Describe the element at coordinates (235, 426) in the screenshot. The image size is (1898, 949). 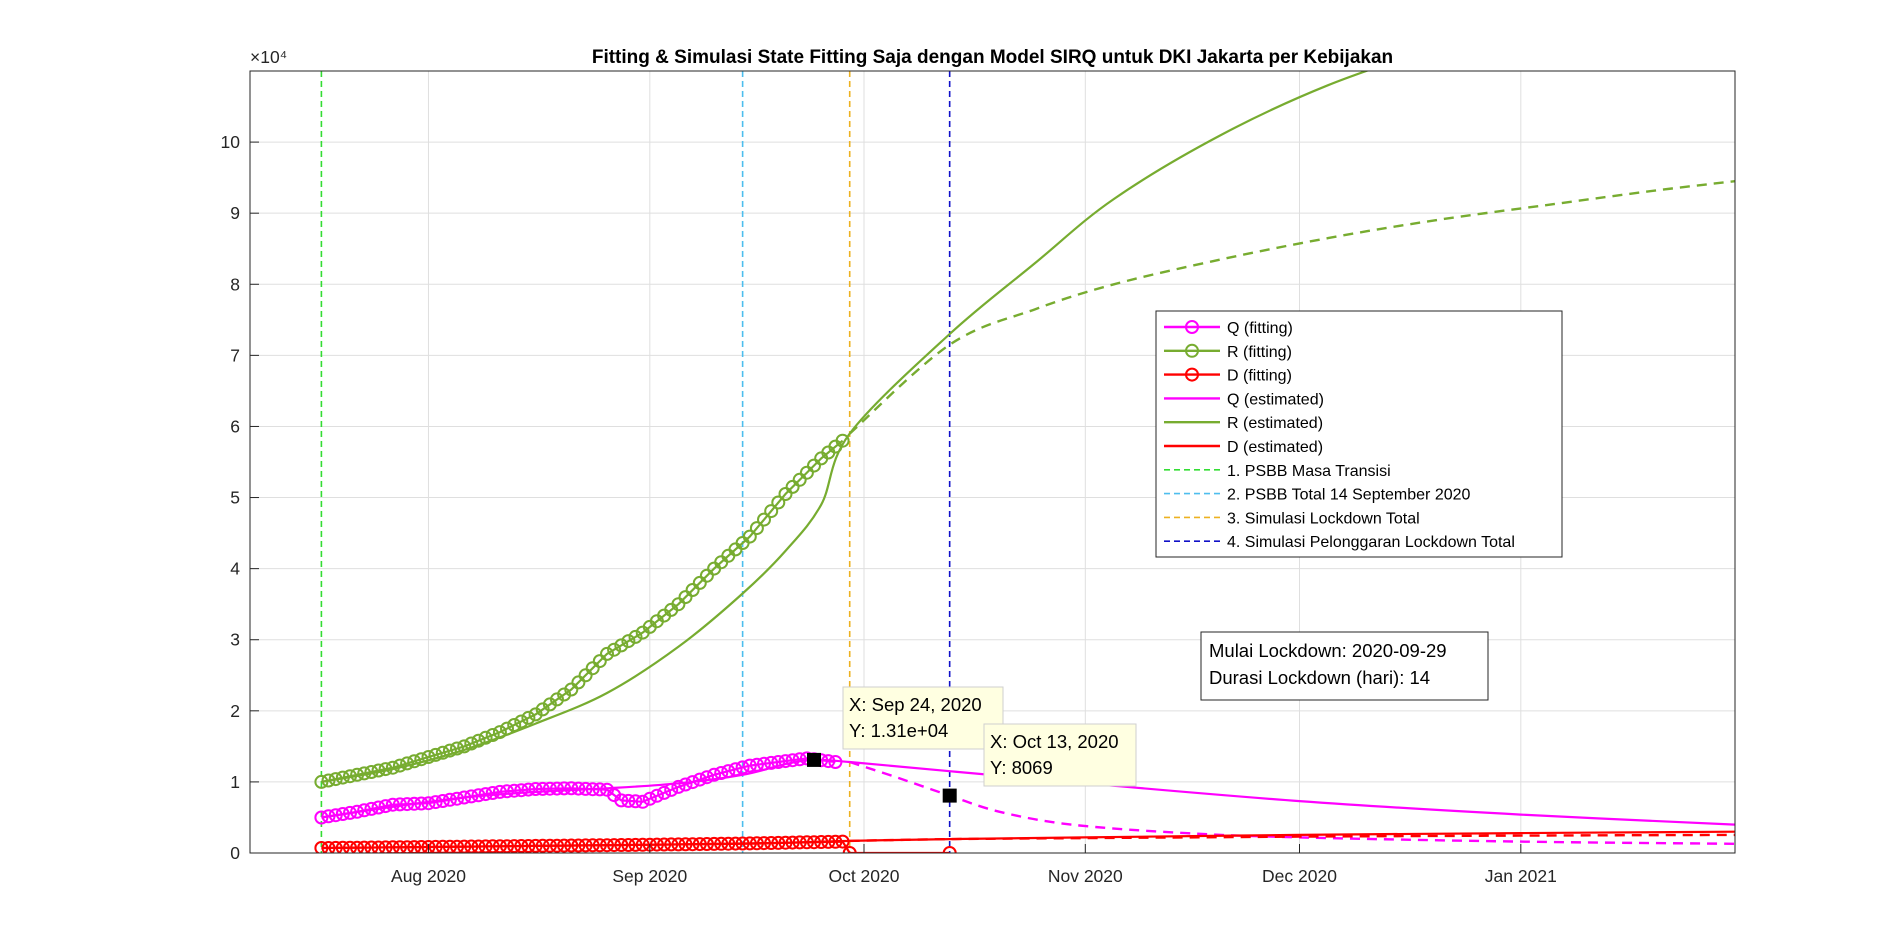
I see `y-tick-label: 6` at that location.